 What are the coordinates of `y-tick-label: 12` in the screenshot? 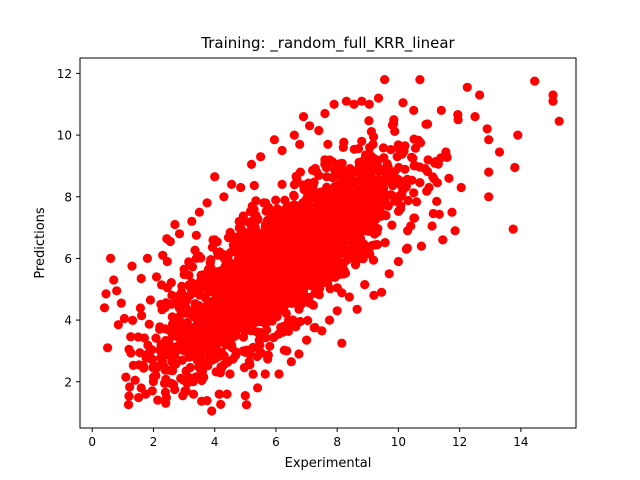 It's located at (64, 74).